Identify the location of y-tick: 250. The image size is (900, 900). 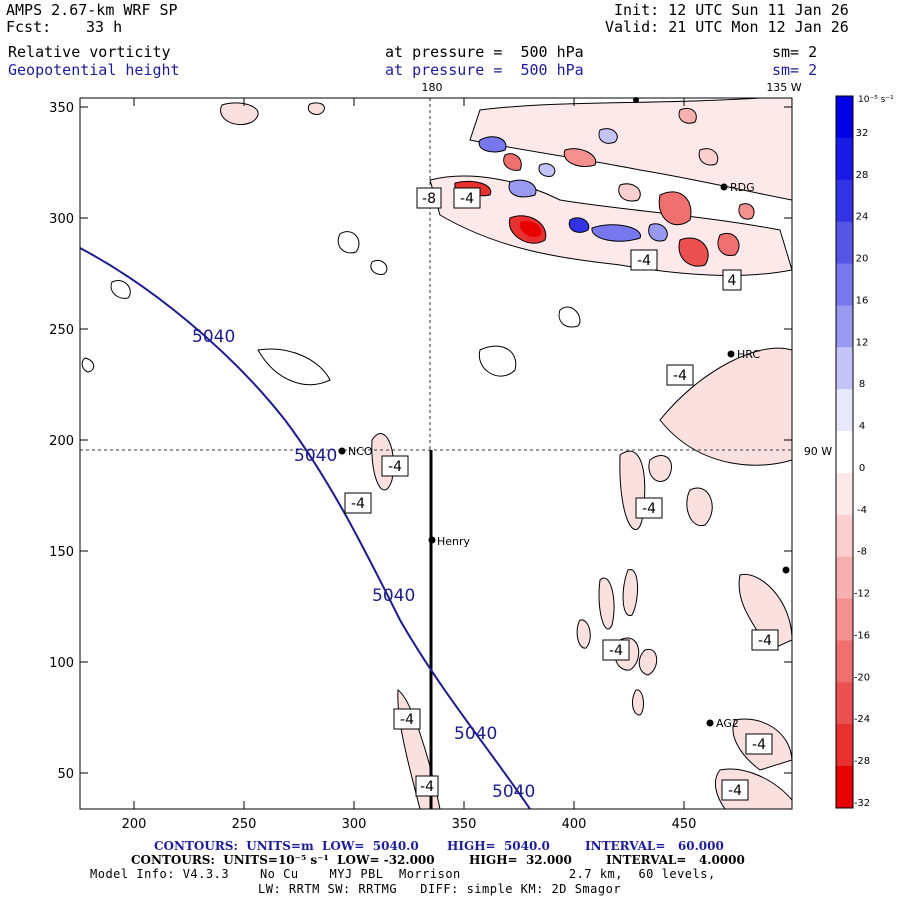
(61, 330).